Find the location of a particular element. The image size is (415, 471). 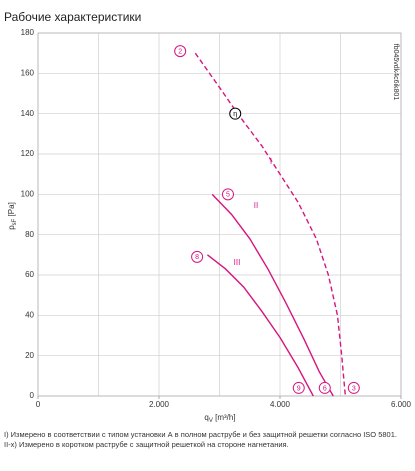

x-axis-label: qV [m³/h] is located at coordinates (219, 418).